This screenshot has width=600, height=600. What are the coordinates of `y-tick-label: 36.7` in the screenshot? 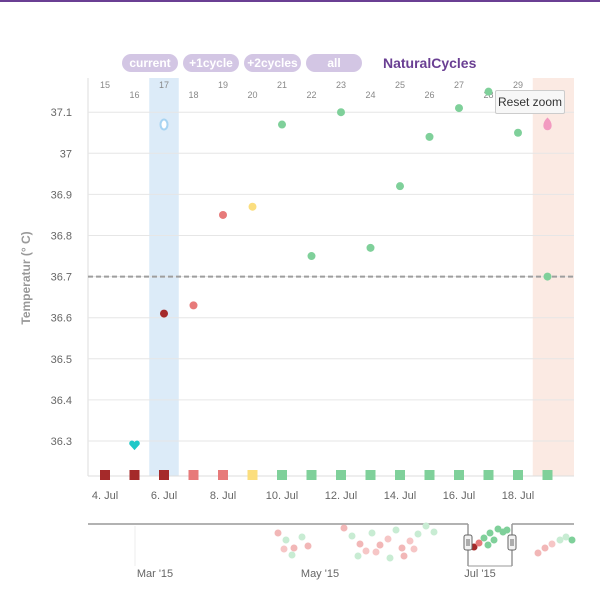 It's located at (61, 278).